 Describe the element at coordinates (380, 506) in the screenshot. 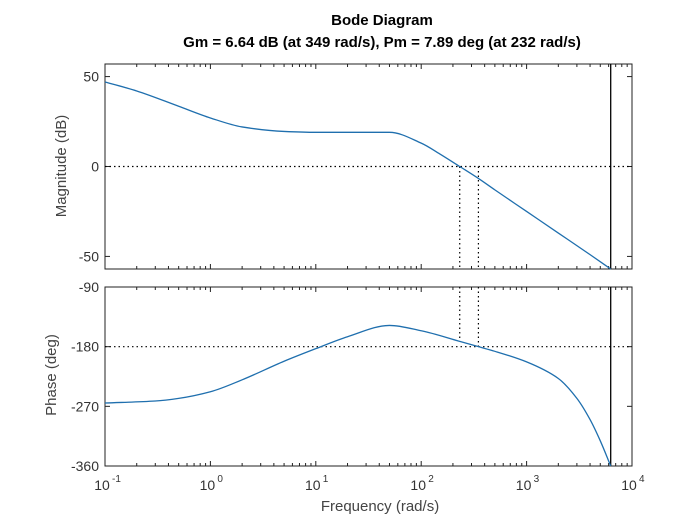

I see `x-axis-label: Frequency (rad/s)` at that location.